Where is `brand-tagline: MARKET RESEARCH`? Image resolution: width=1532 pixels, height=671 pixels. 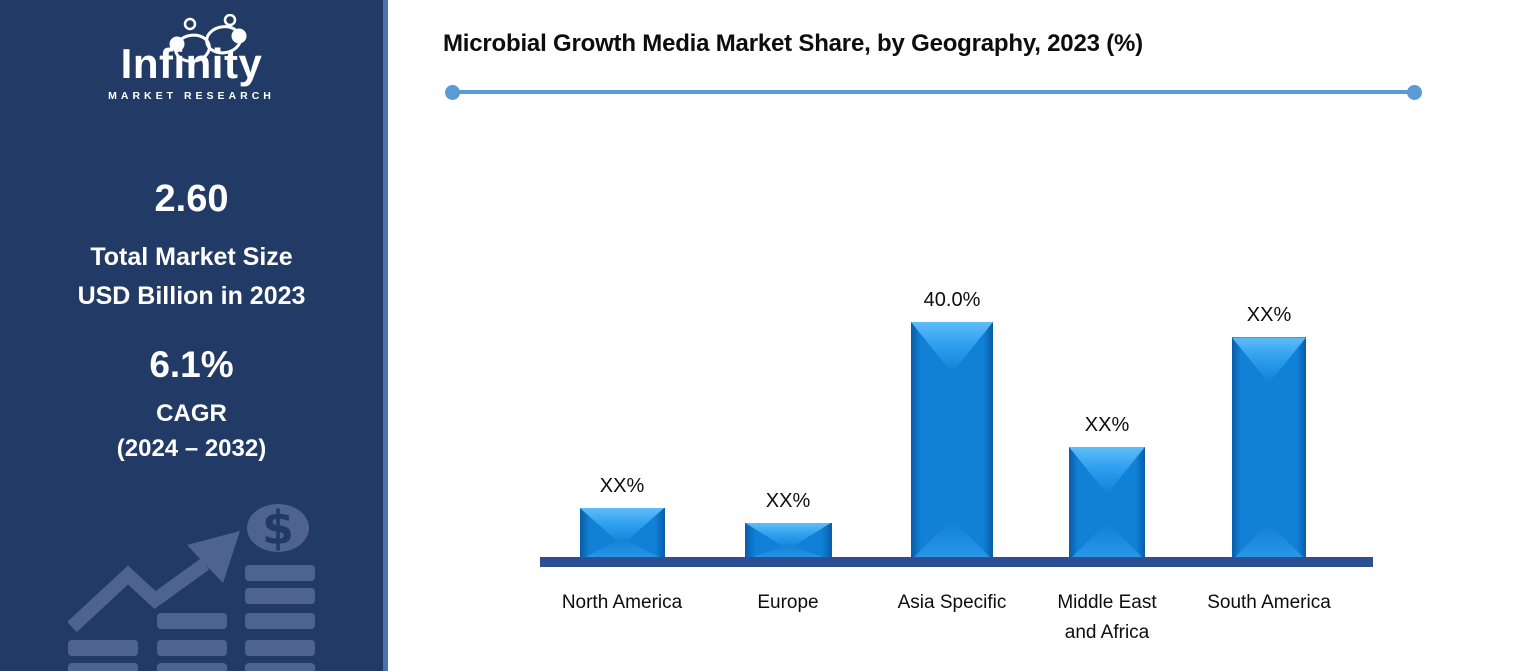 brand-tagline: MARKET RESEARCH is located at coordinates (191, 96).